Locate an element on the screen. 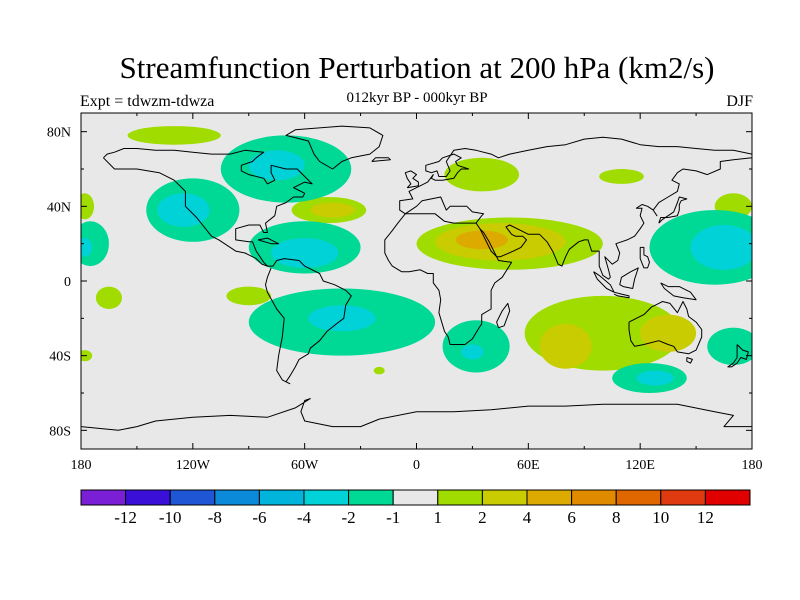  y-tick-label-2: 0 is located at coordinates (67, 282).